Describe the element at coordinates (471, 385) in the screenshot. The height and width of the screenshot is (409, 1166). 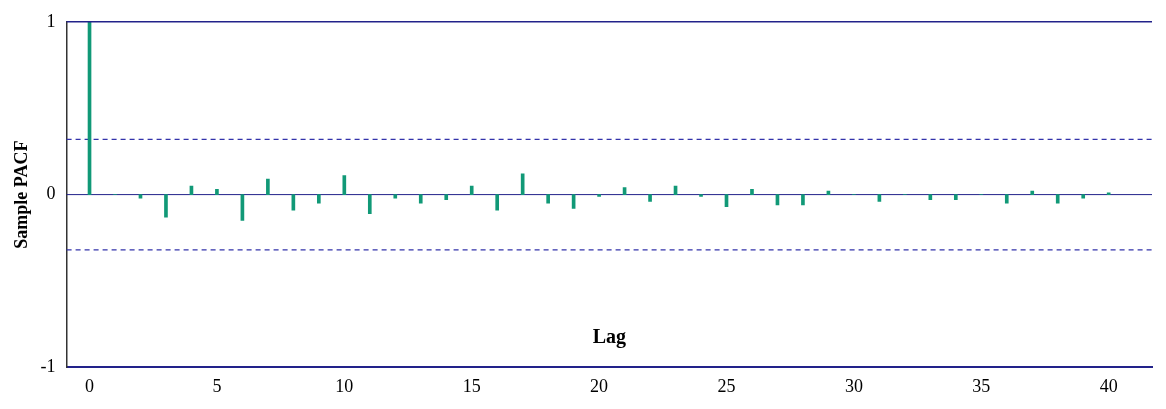
I see `x-tick-label: 15` at that location.